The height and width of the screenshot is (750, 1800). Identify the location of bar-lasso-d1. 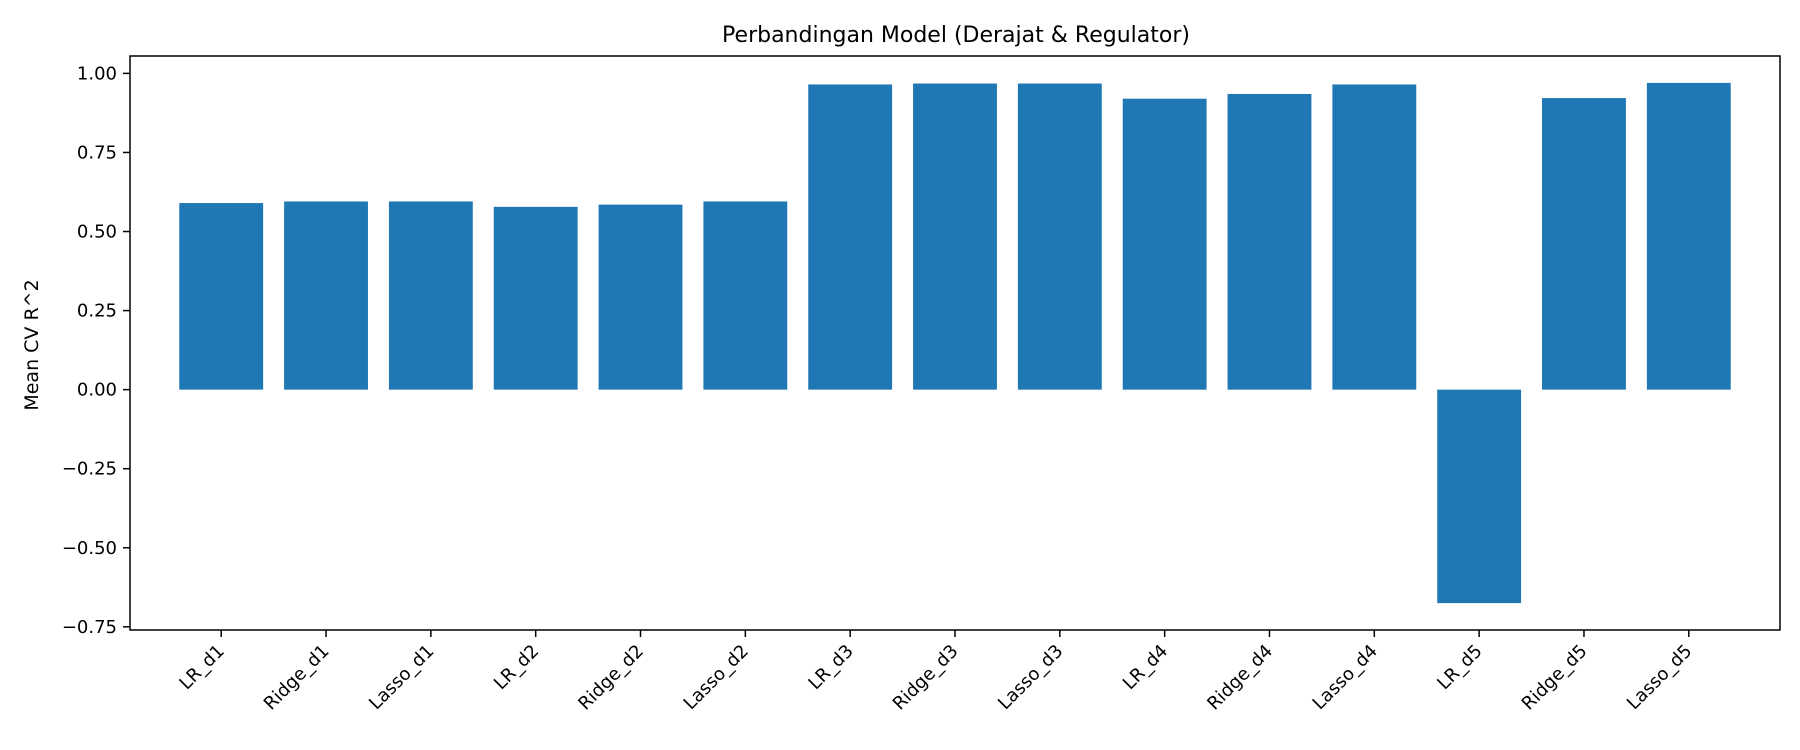
(430, 295).